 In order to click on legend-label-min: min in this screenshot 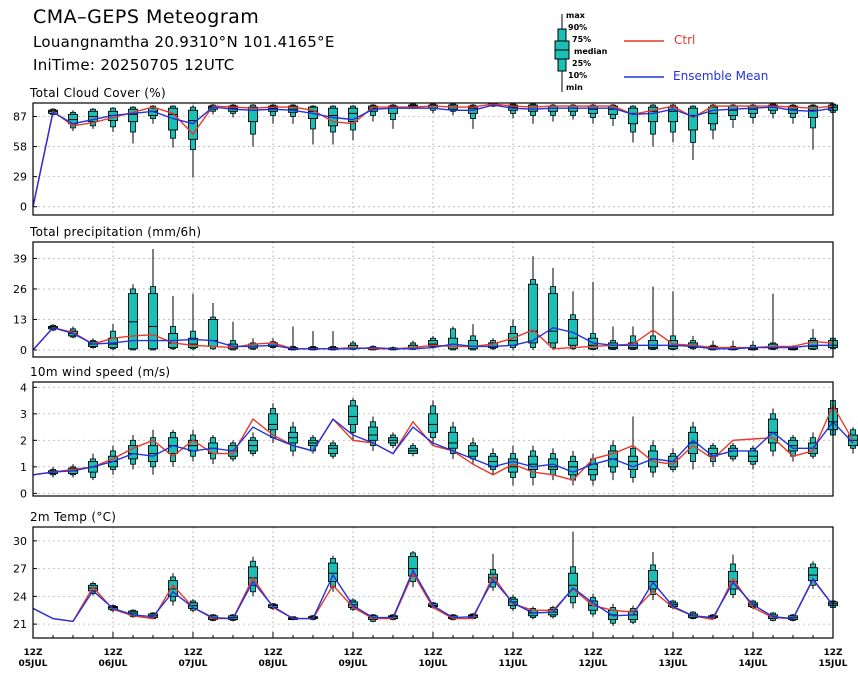, I will do `click(574, 87)`.